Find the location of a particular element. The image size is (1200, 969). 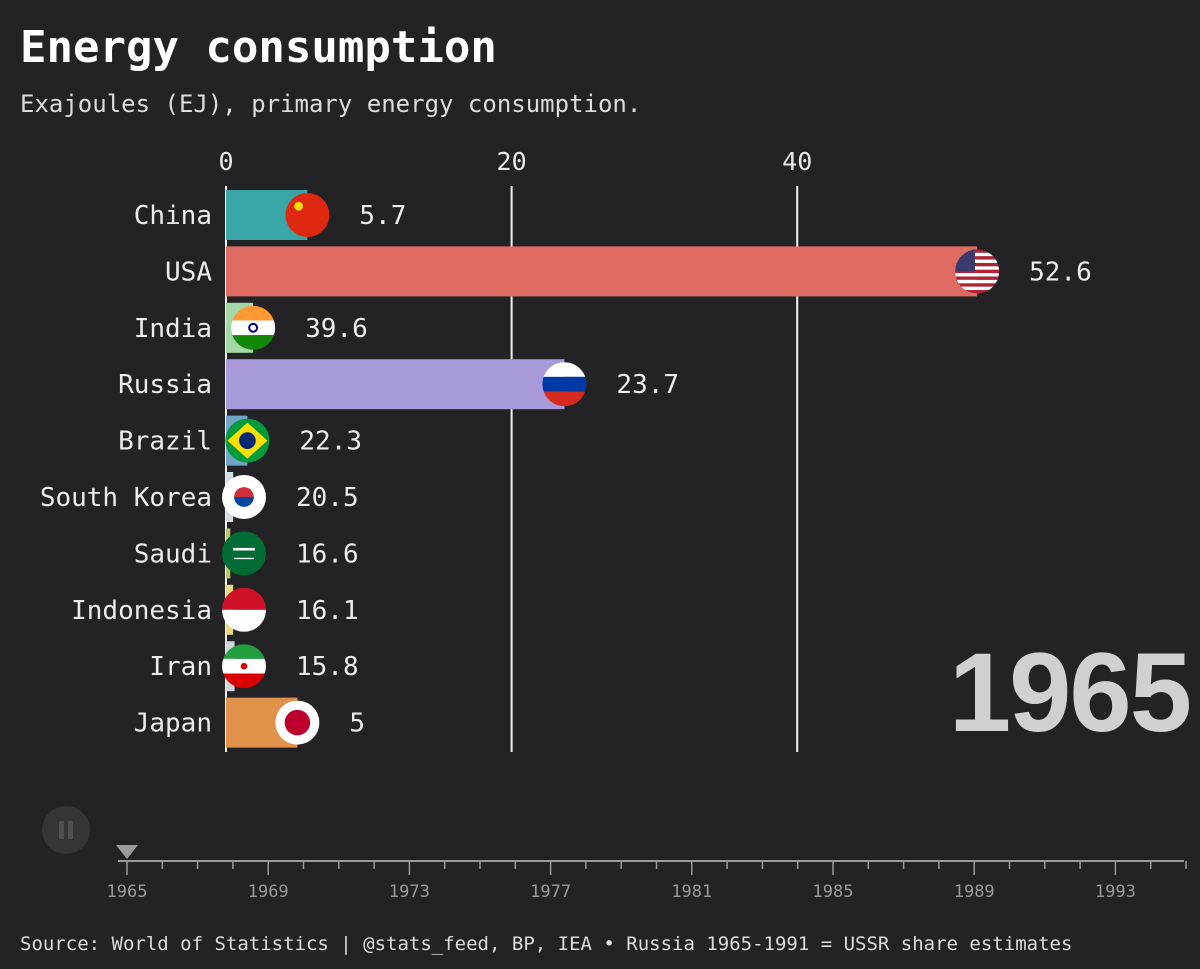

category-label: Japan is located at coordinates (173, 724).